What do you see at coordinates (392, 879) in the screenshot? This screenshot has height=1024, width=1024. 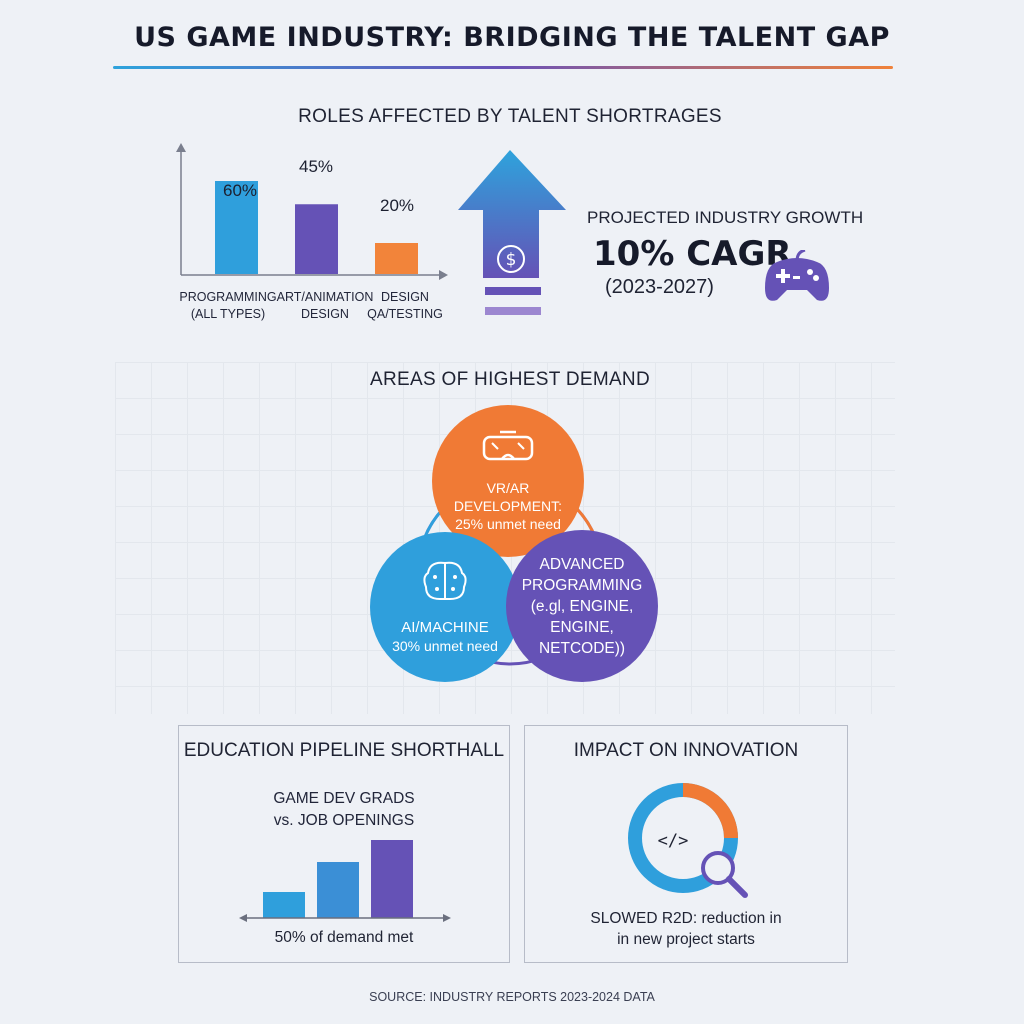 I see `openings-bar` at bounding box center [392, 879].